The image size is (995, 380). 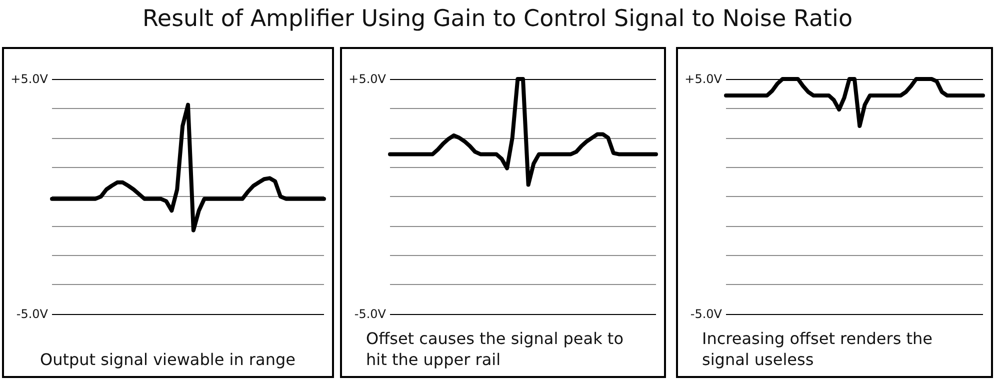 I want to click on text: Output signal viewable in range, so click(x=168, y=359).